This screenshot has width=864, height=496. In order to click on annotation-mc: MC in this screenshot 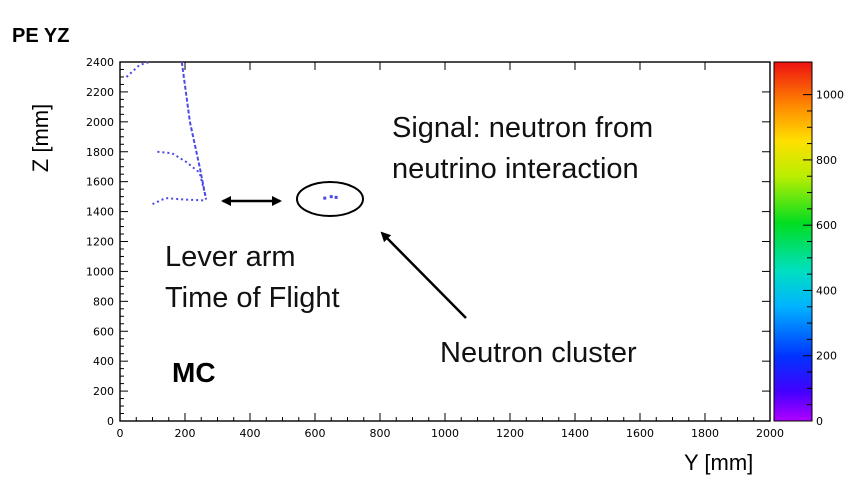, I will do `click(194, 372)`.